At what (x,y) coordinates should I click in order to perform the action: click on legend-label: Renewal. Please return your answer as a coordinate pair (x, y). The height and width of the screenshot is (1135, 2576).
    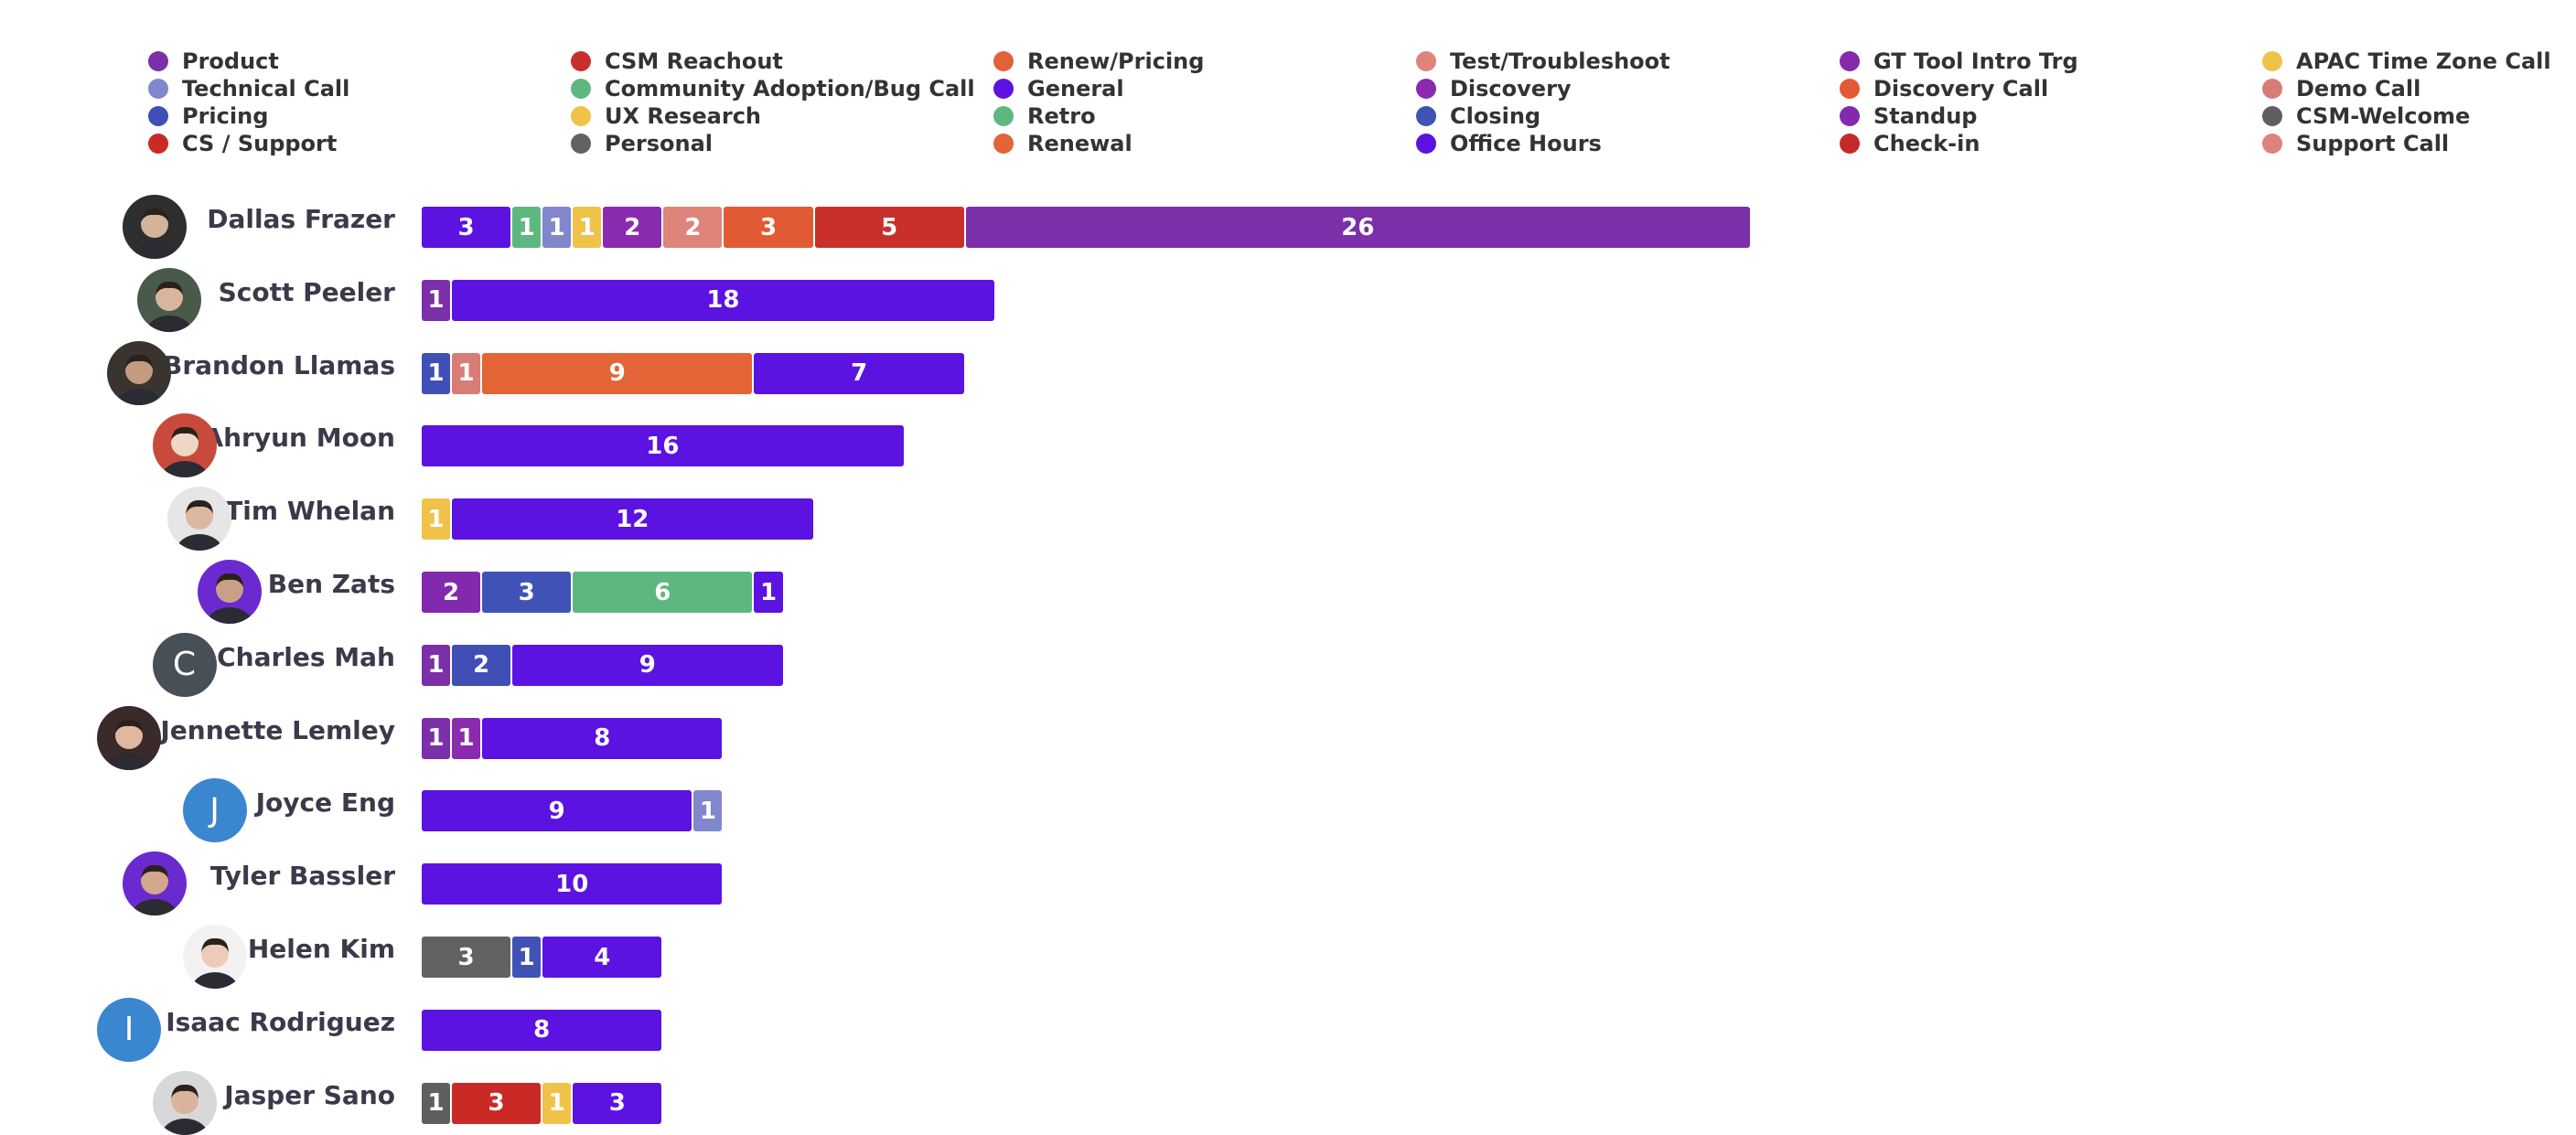
    Looking at the image, I should click on (1079, 143).